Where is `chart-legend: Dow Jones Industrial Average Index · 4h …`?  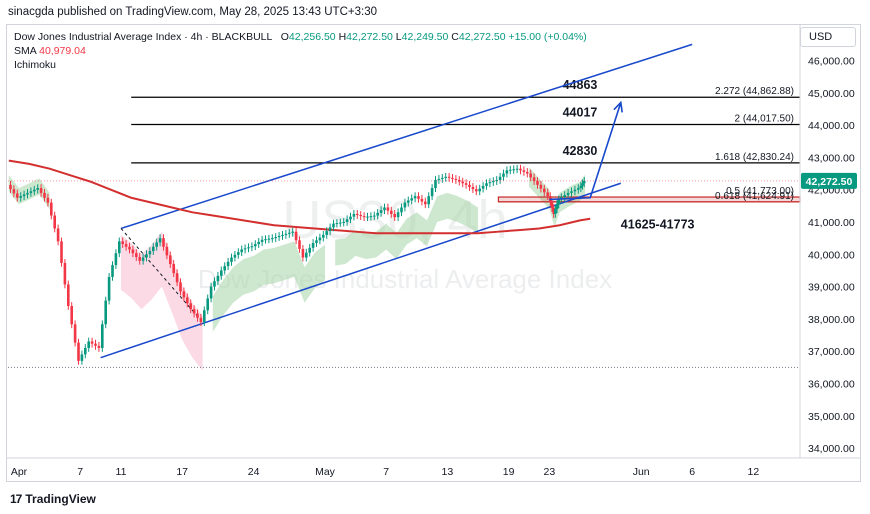
chart-legend: Dow Jones Industrial Average Index · 4h … is located at coordinates (300, 51).